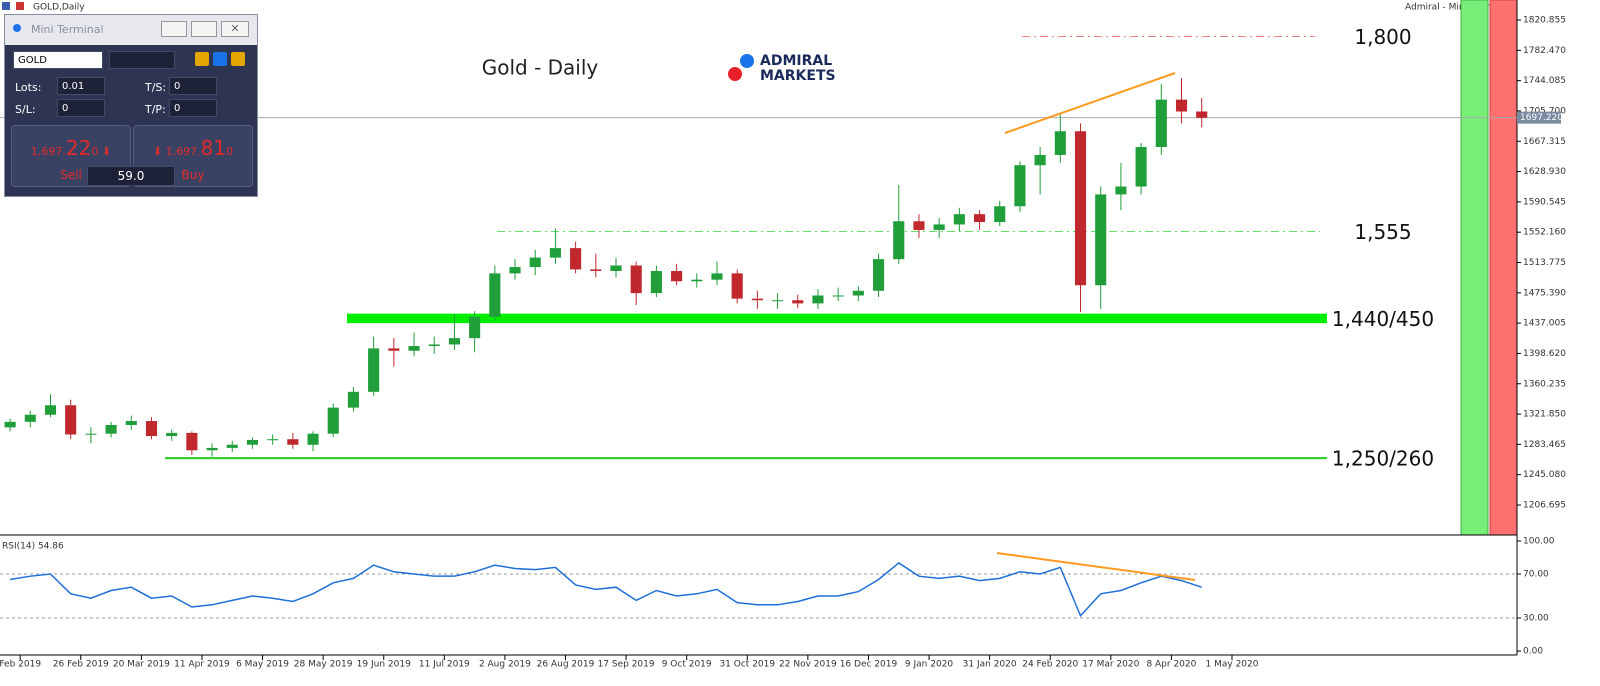 This screenshot has width=1600, height=686. What do you see at coordinates (193, 175) in the screenshot?
I see `buy-label: Buy` at bounding box center [193, 175].